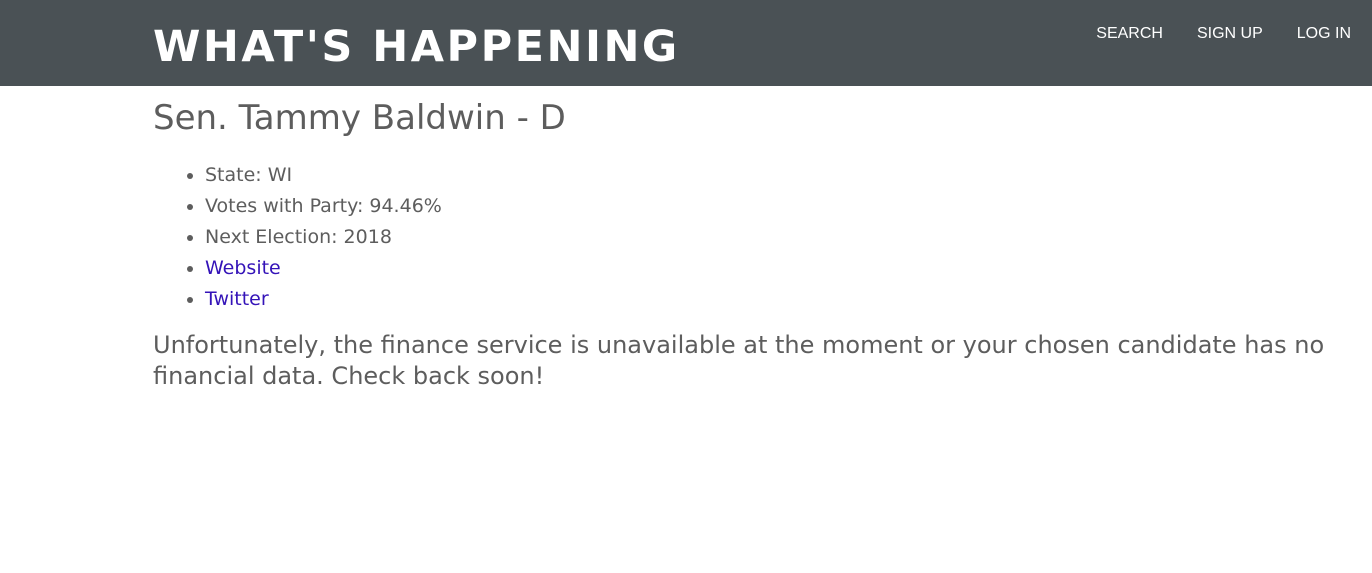  I want to click on site-brand: WHAT'S HAPPENING, so click(416, 47).